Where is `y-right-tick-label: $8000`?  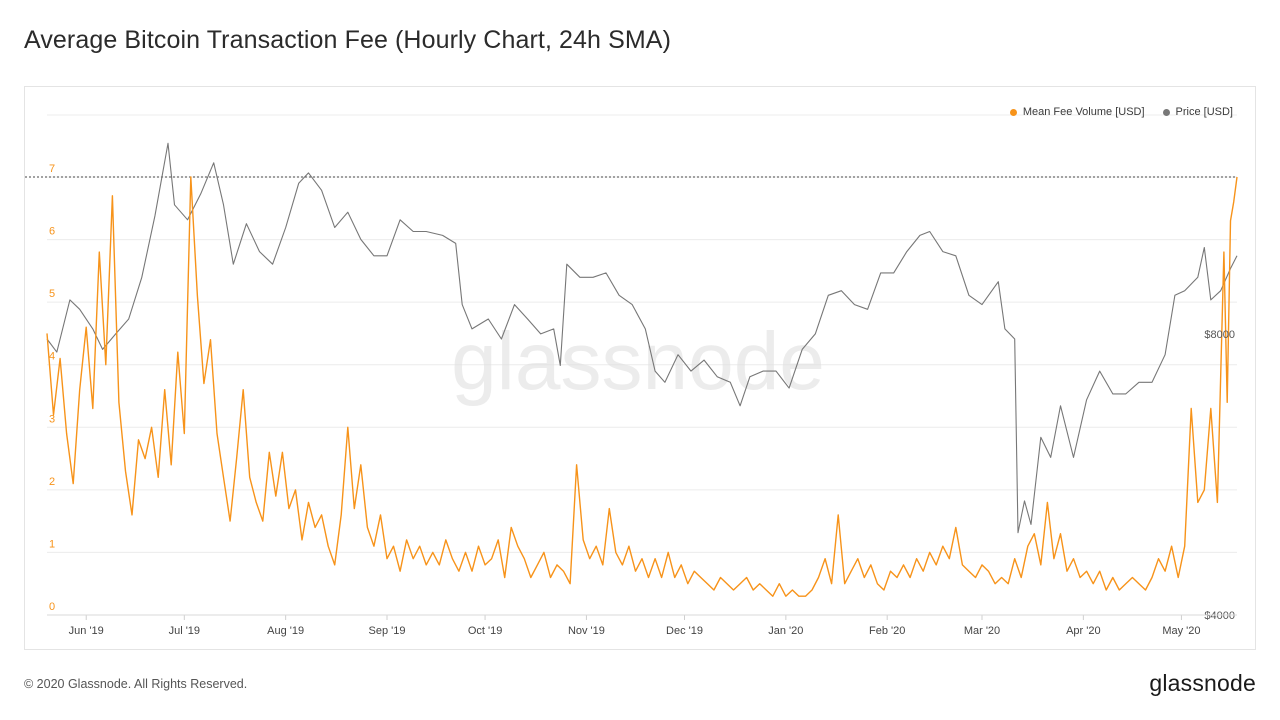 y-right-tick-label: $8000 is located at coordinates (1219, 335).